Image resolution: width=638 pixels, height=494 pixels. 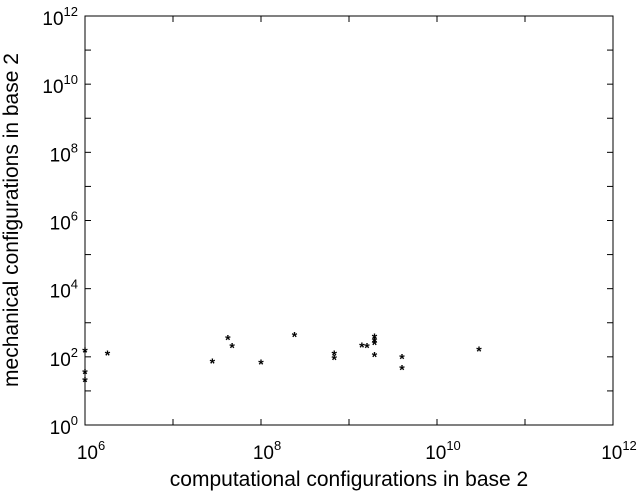 I want to click on y-tick-label-exp: 8, so click(x=74, y=147).